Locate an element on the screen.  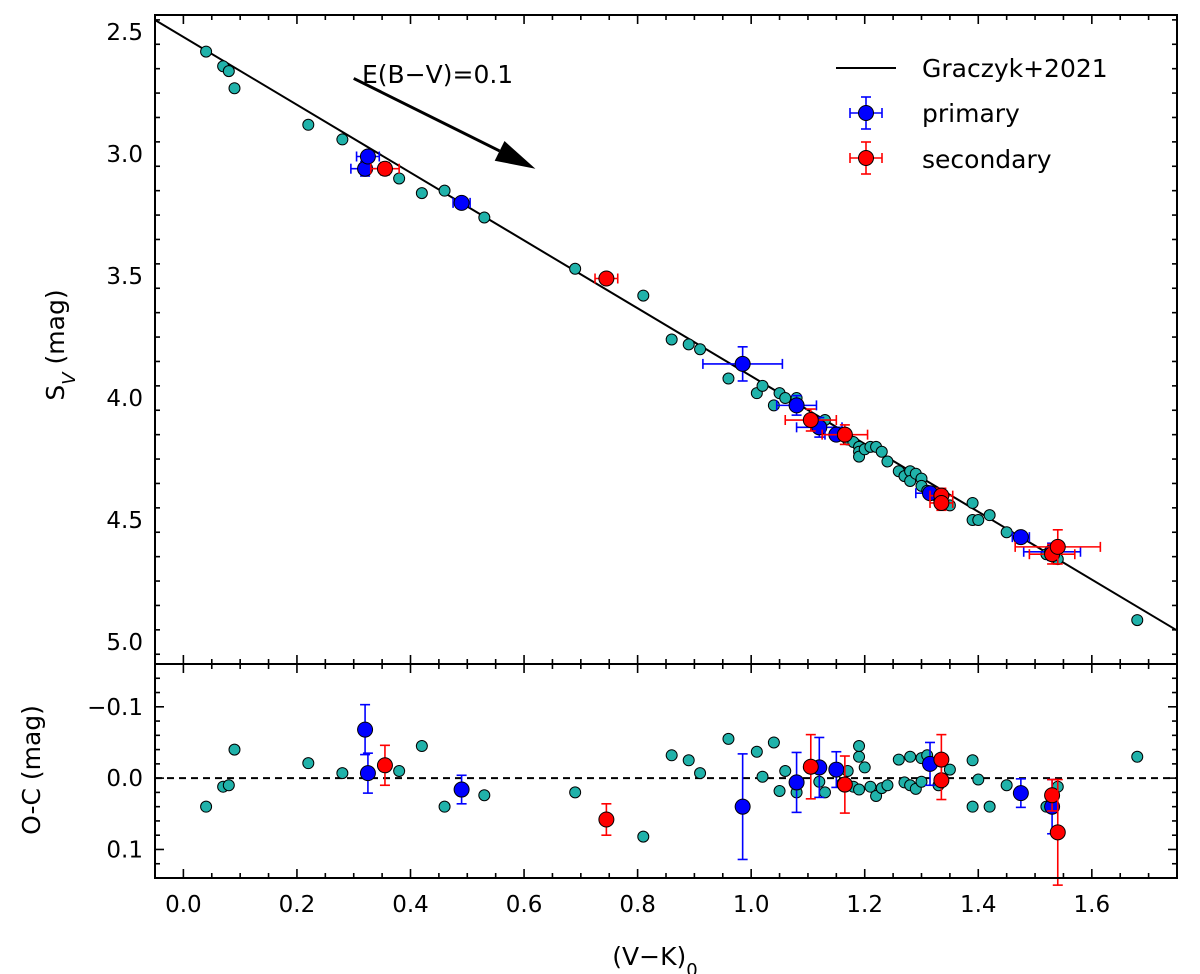
top-y-tick-label: 3.5 is located at coordinates (124, 277).